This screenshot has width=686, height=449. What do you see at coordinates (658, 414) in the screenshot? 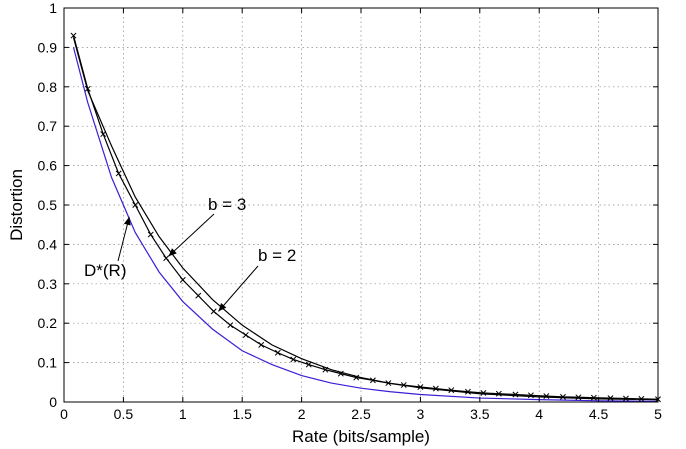
I see `x-tick-label: 5` at bounding box center [658, 414].